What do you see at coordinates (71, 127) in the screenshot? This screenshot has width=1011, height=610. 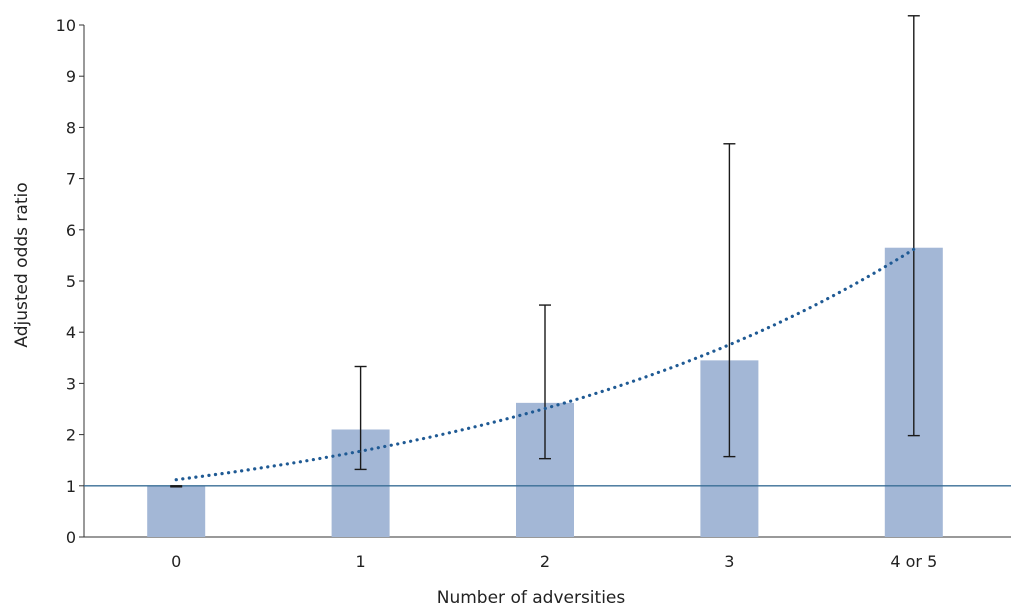 I see `y-tick-label: 8` at bounding box center [71, 127].